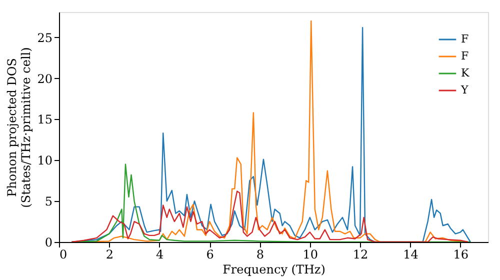  I want to click on y-tick-label: 10, so click(44, 161).